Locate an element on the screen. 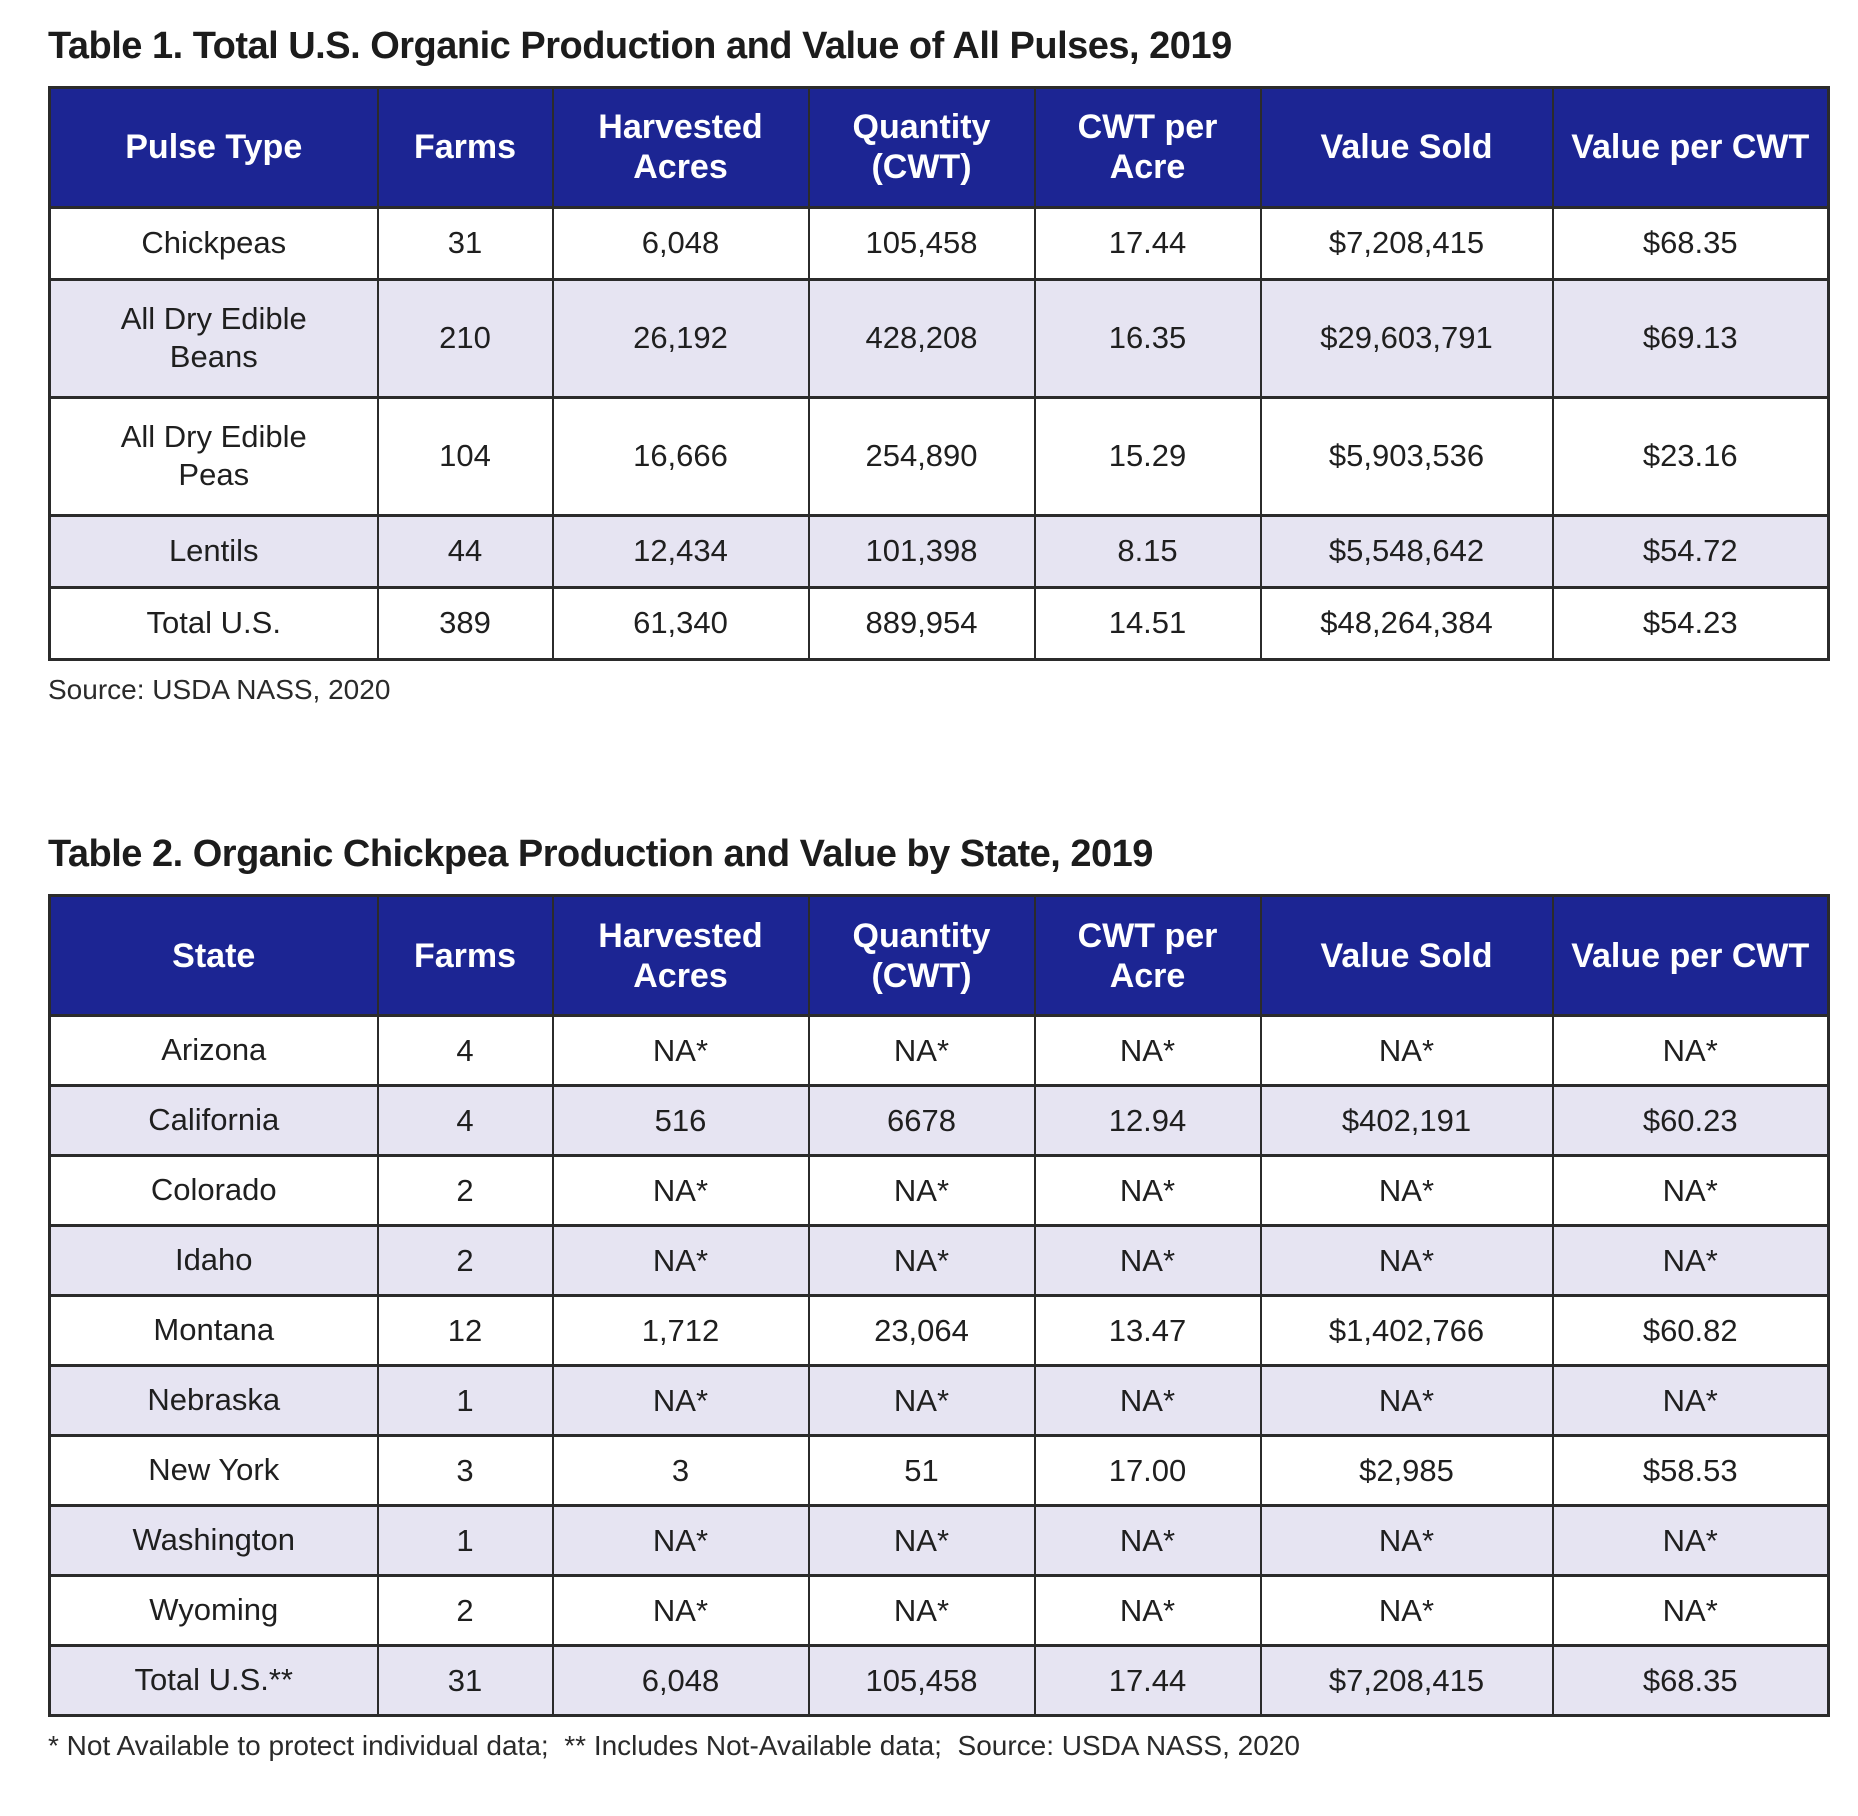  table-row-arizona: Arizona 4 NA* NA* NA* NA* NA* is located at coordinates (939, 1051).